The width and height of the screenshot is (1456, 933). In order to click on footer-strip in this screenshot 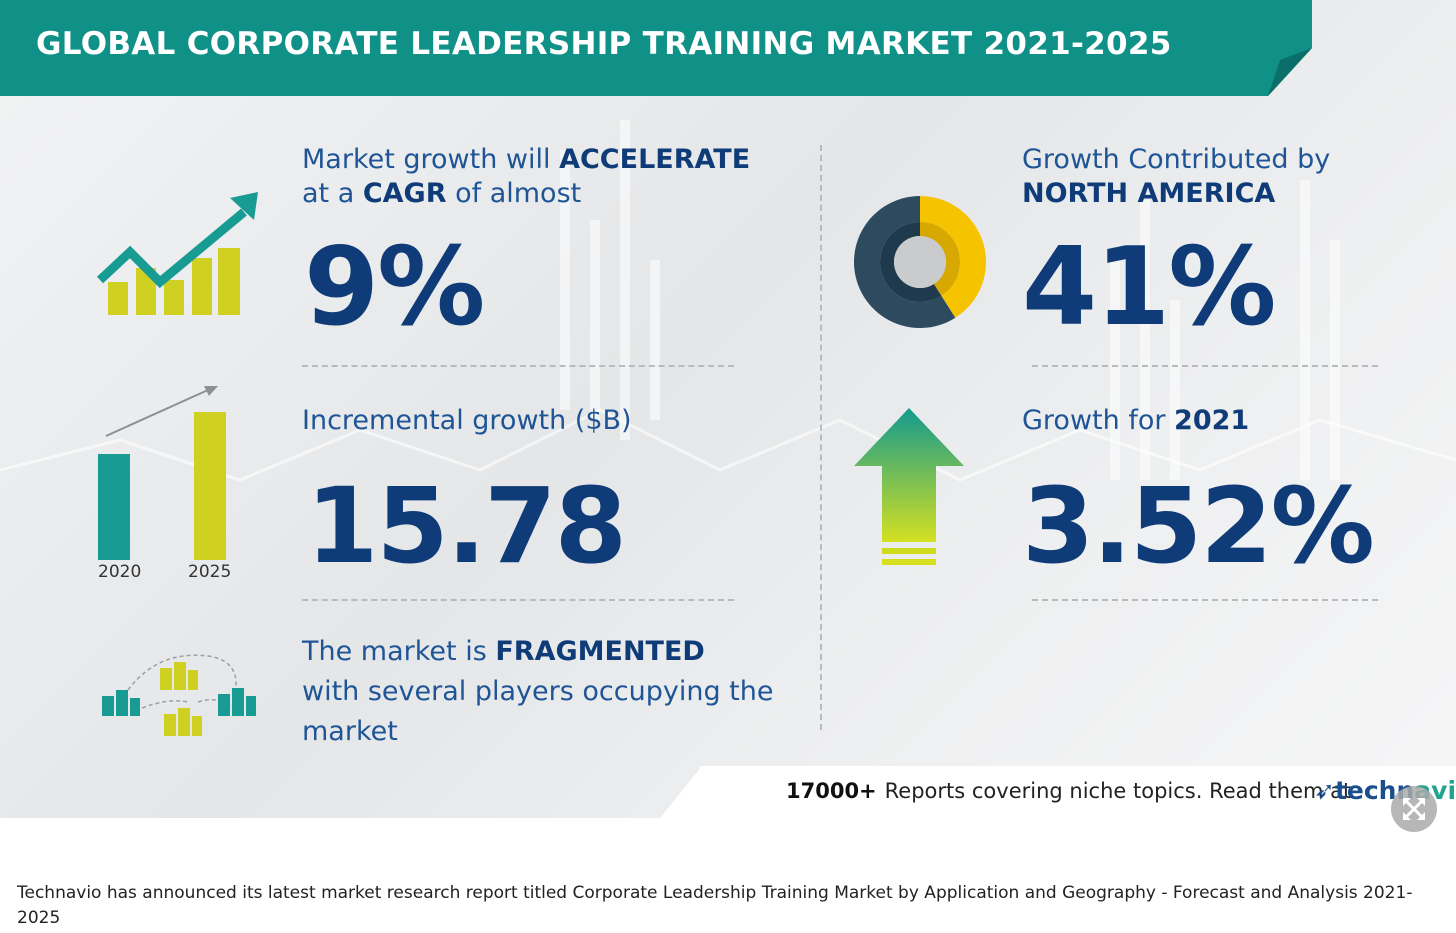, I will do `click(1078, 792)`.